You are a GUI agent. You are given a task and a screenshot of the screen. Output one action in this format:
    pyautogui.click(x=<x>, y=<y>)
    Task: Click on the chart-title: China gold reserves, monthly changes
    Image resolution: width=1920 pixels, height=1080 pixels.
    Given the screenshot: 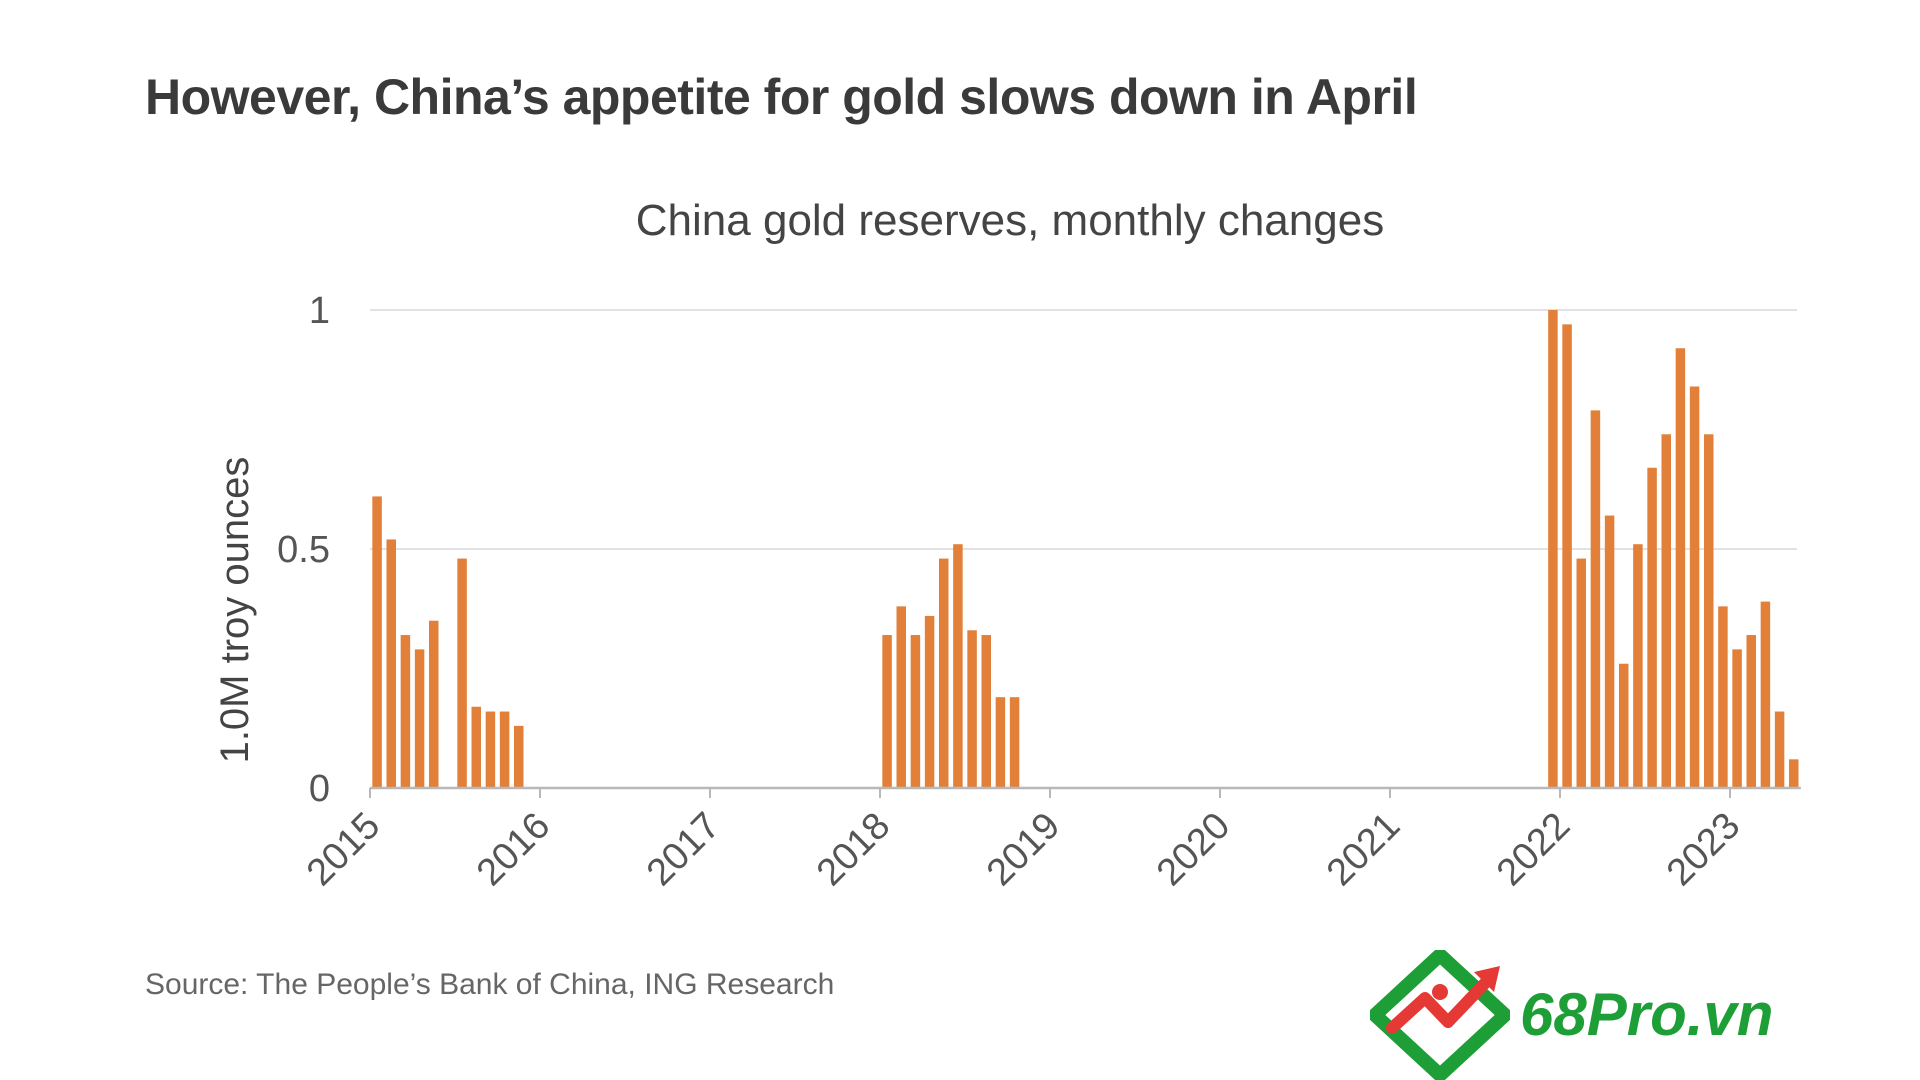 What is the action you would take?
    pyautogui.click(x=1010, y=220)
    